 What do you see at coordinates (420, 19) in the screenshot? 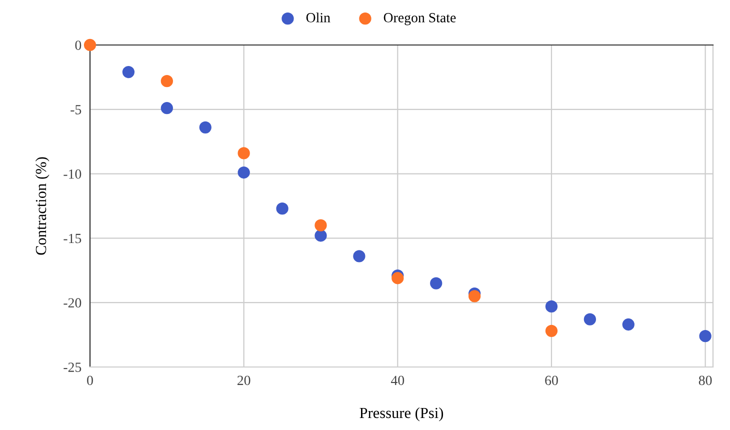
I see `legend-label: Oregon State` at bounding box center [420, 19].